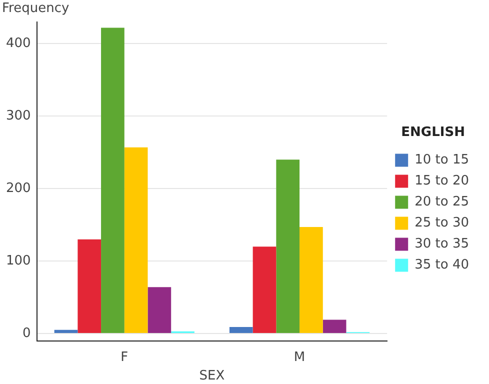 The height and width of the screenshot is (384, 489). What do you see at coordinates (442, 160) in the screenshot?
I see `legend-label: 10 to 15` at bounding box center [442, 160].